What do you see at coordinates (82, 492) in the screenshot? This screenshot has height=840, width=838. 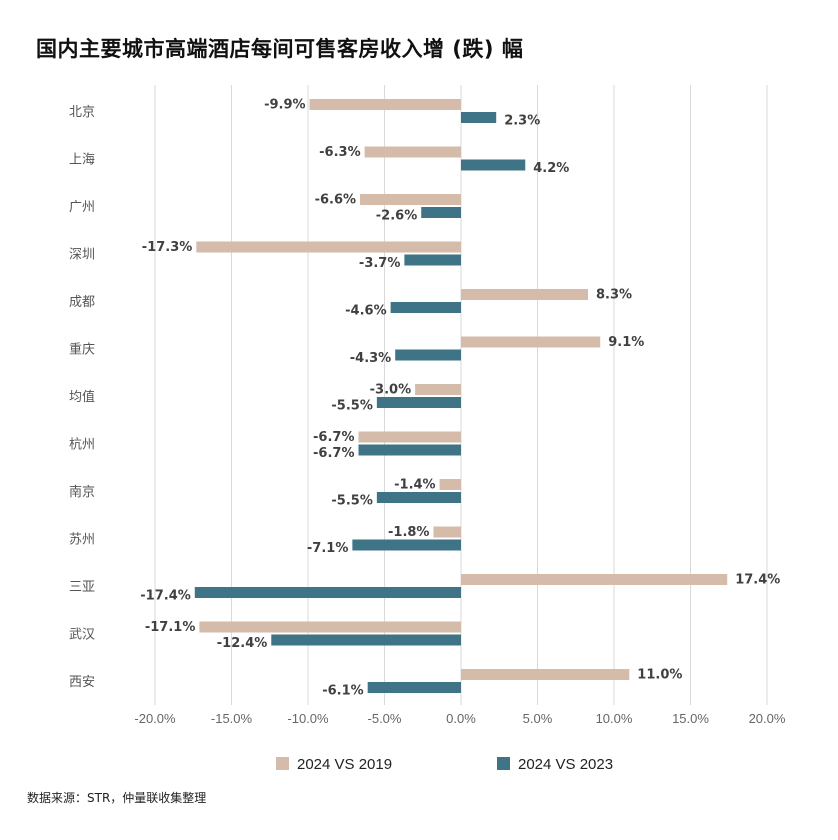 I see `category-label: 南京` at bounding box center [82, 492].